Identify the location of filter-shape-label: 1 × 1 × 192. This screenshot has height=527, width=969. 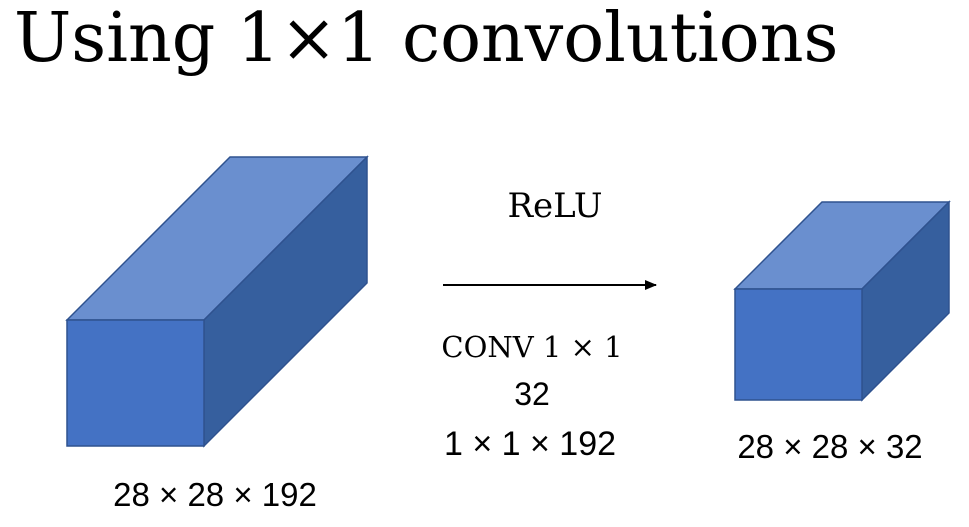
(530, 444).